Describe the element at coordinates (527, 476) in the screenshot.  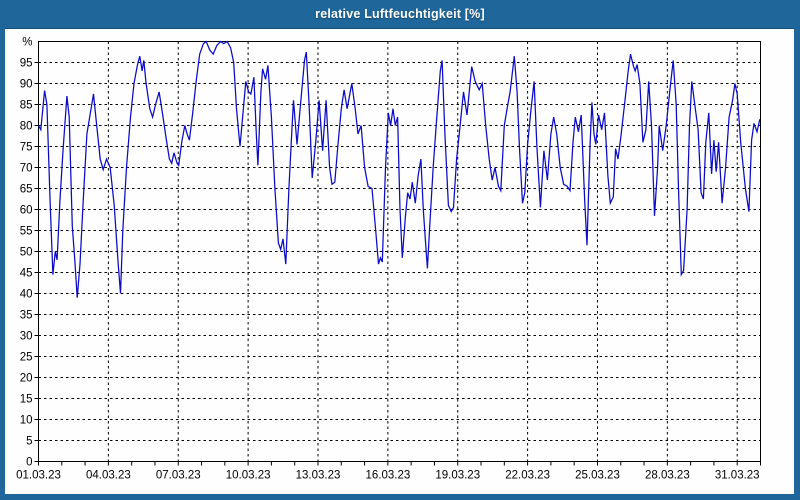
I see `x-tick-label: 22.03.23` at that location.